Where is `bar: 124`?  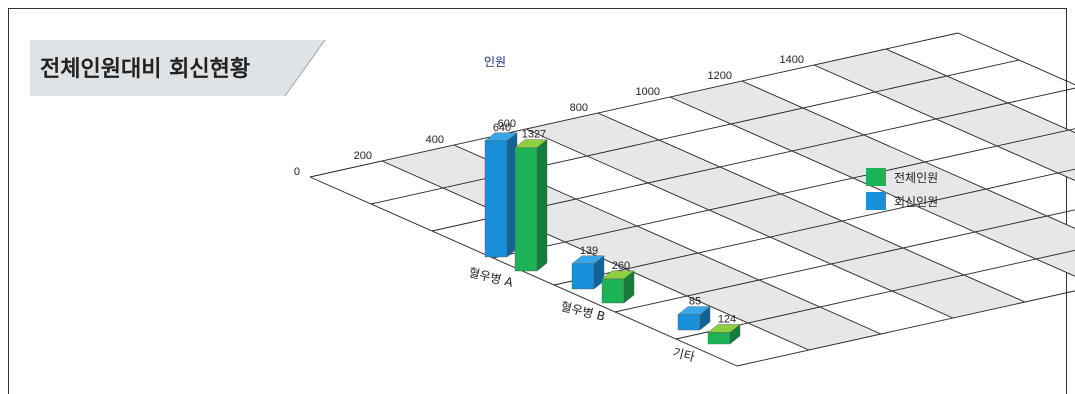 bar: 124 is located at coordinates (724, 329).